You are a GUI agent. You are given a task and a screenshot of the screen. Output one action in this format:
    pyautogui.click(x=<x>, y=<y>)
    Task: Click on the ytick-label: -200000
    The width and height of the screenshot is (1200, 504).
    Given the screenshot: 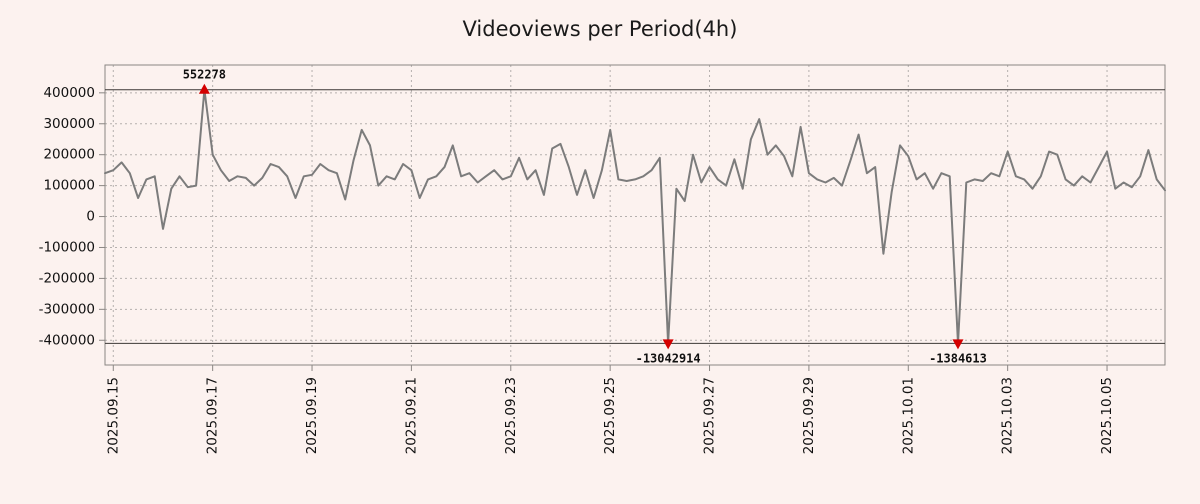 What is the action you would take?
    pyautogui.click(x=67, y=278)
    